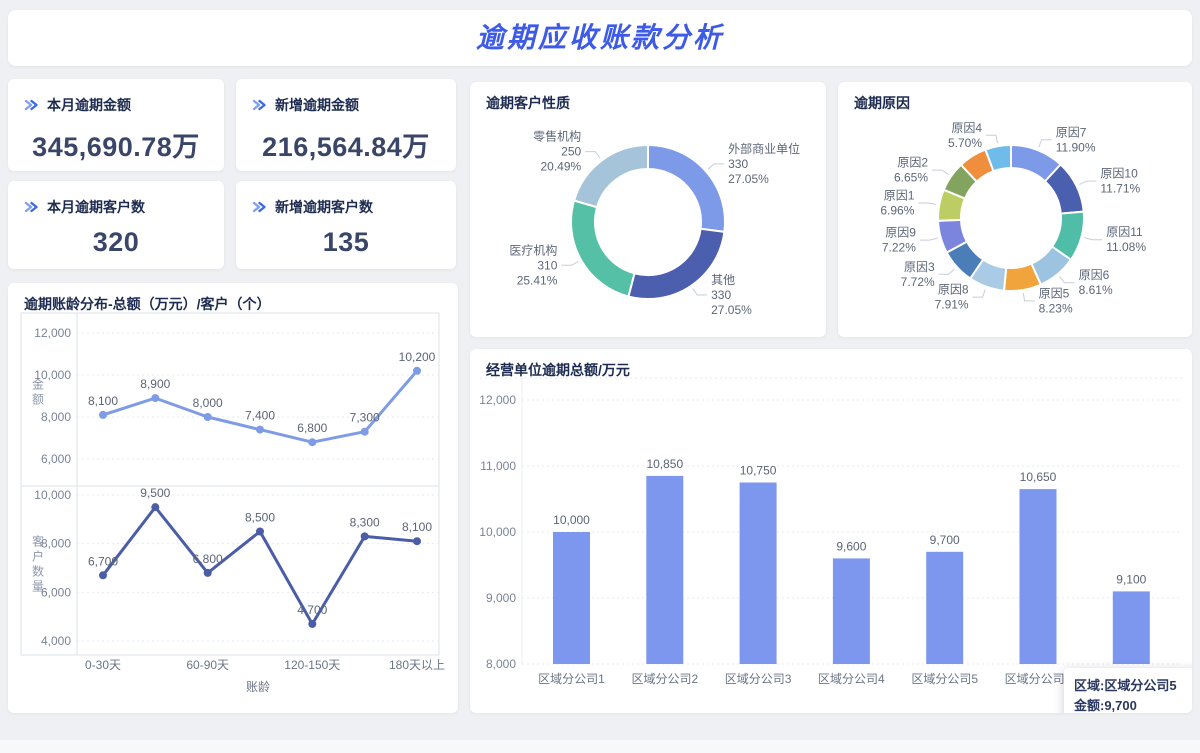 This screenshot has width=1200, height=753. Describe the element at coordinates (324, 207) in the screenshot. I see `kpi-label: 新增逾期客户数` at that location.